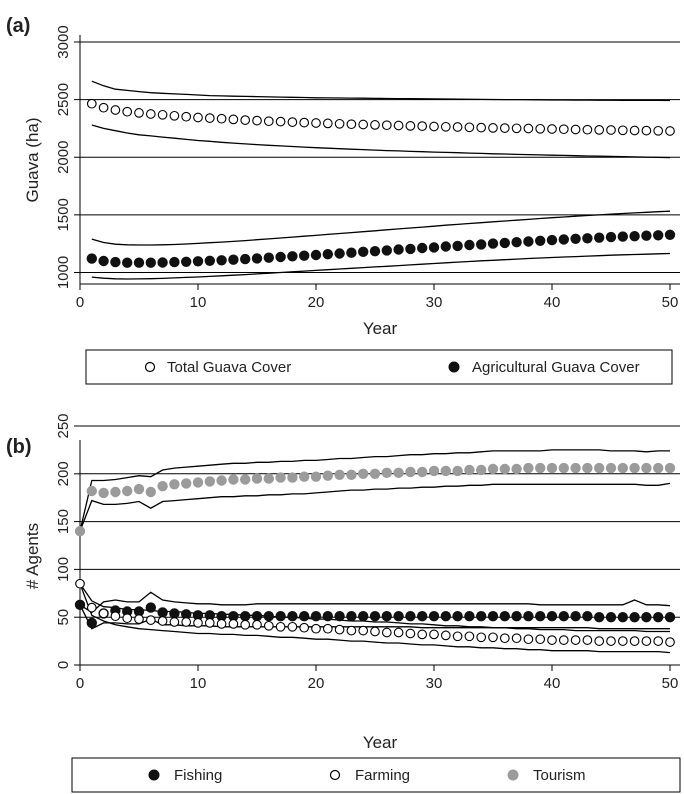  Describe the element at coordinates (552, 683) in the screenshot. I see `panel-b-x-tick-label-40: 40` at that location.